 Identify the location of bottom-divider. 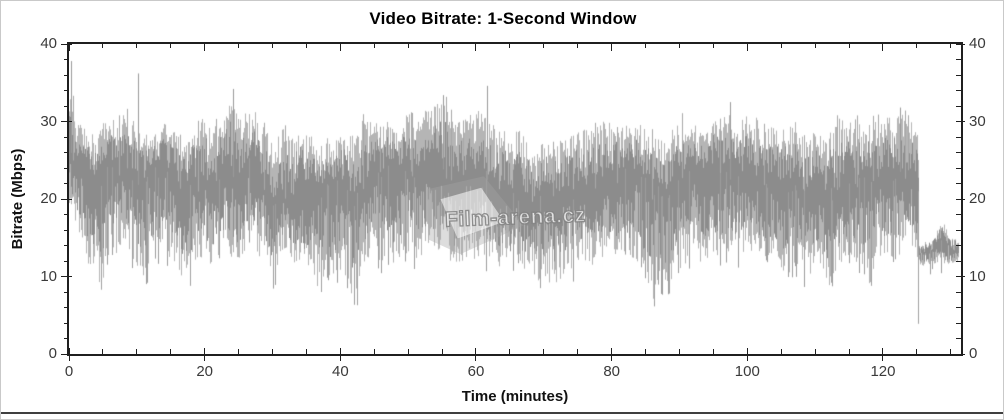
(502, 413).